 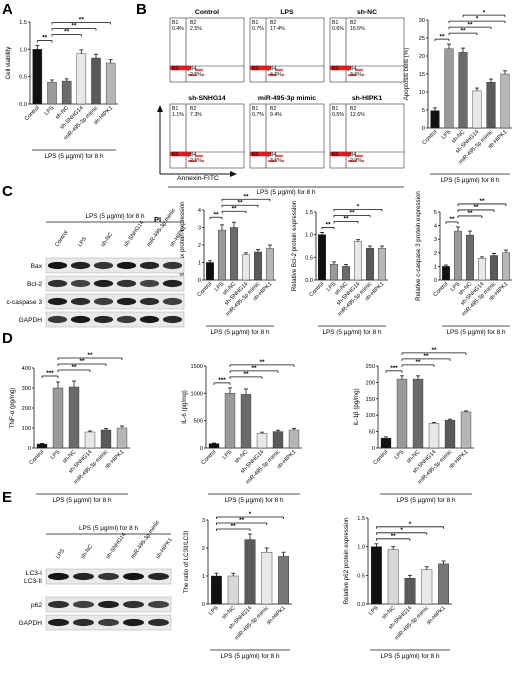 I want to click on y-tick-label: 1, so click(x=435, y=267).